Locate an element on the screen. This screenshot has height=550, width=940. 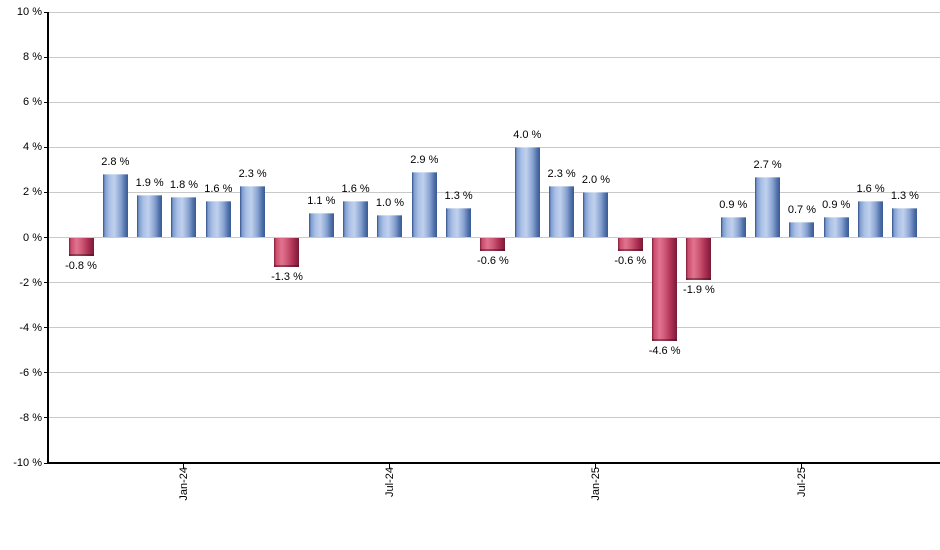
y-axis-label: -10 % is located at coordinates (27, 463).